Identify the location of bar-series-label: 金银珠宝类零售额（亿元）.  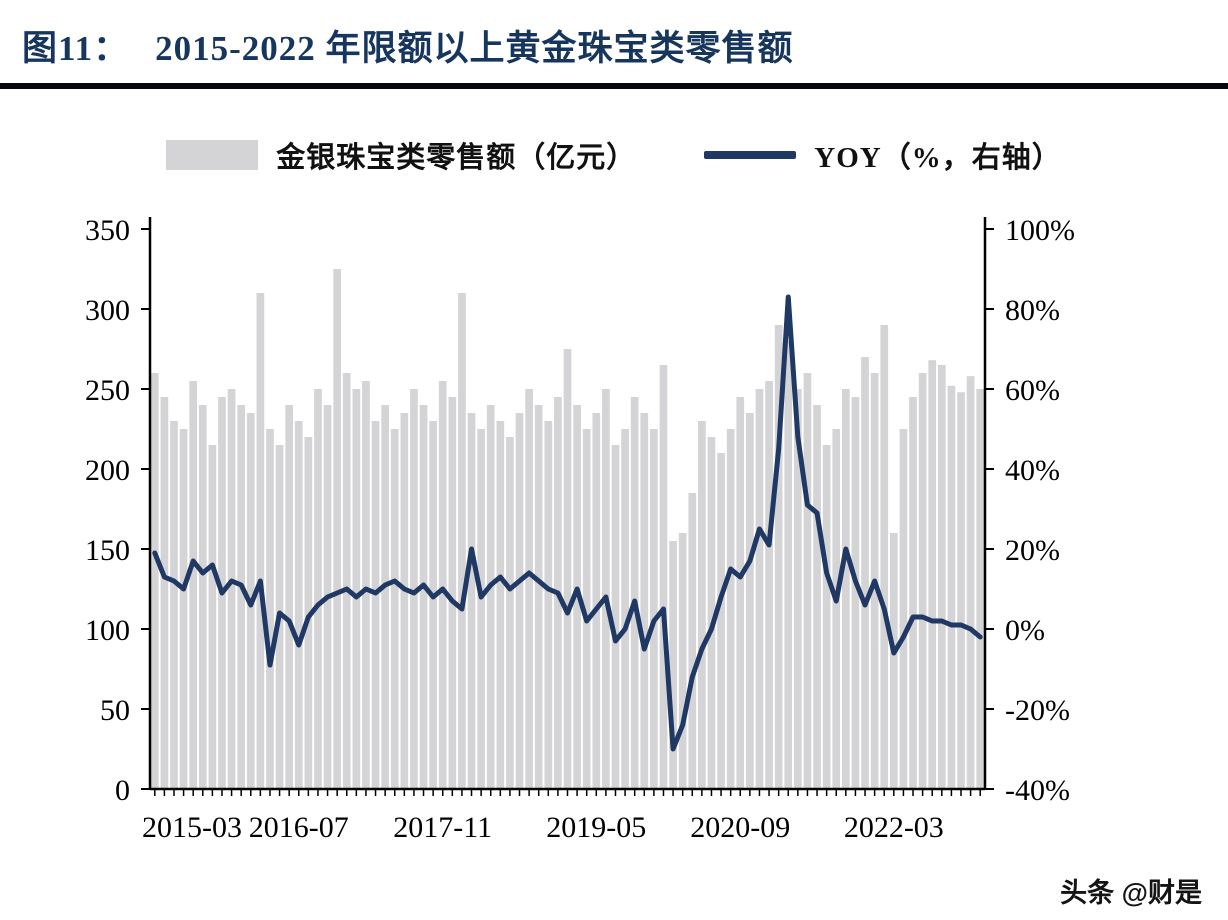
(456, 158).